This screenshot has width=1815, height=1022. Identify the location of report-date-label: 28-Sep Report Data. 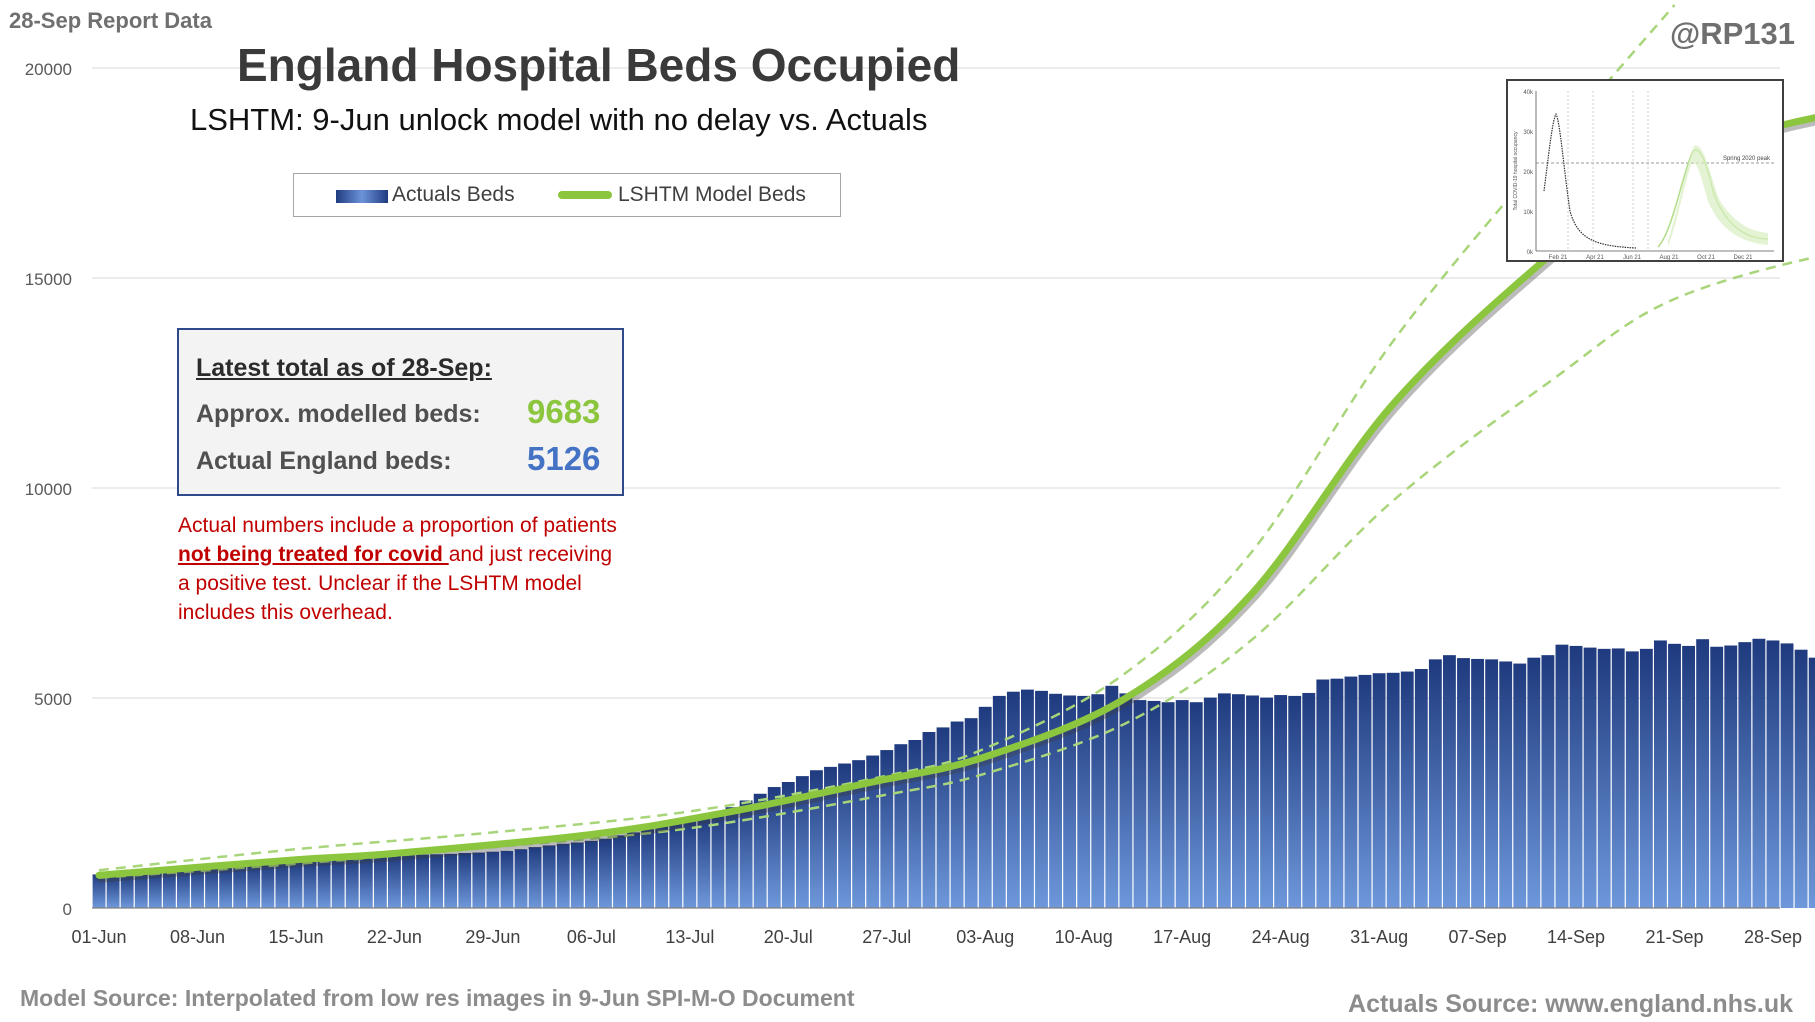
(110, 20).